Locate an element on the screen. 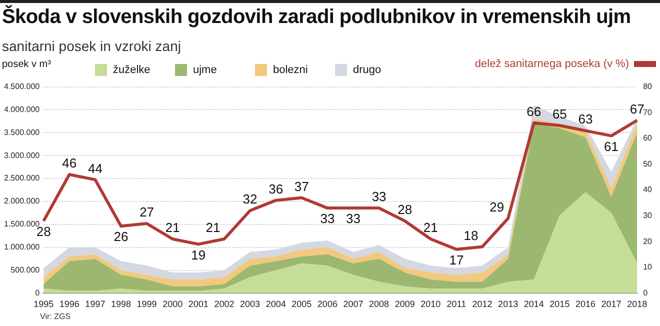  legend-label: bolezni is located at coordinates (290, 70).